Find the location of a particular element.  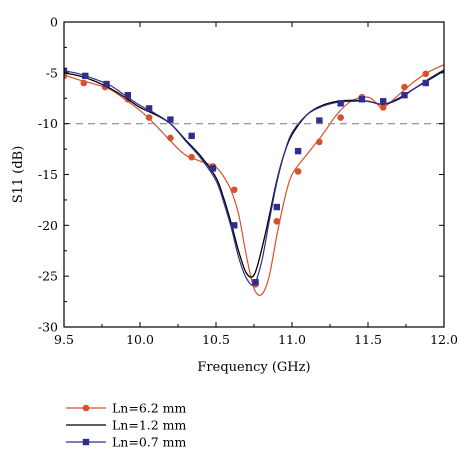

y-tick-label: 0 is located at coordinates (54, 22).